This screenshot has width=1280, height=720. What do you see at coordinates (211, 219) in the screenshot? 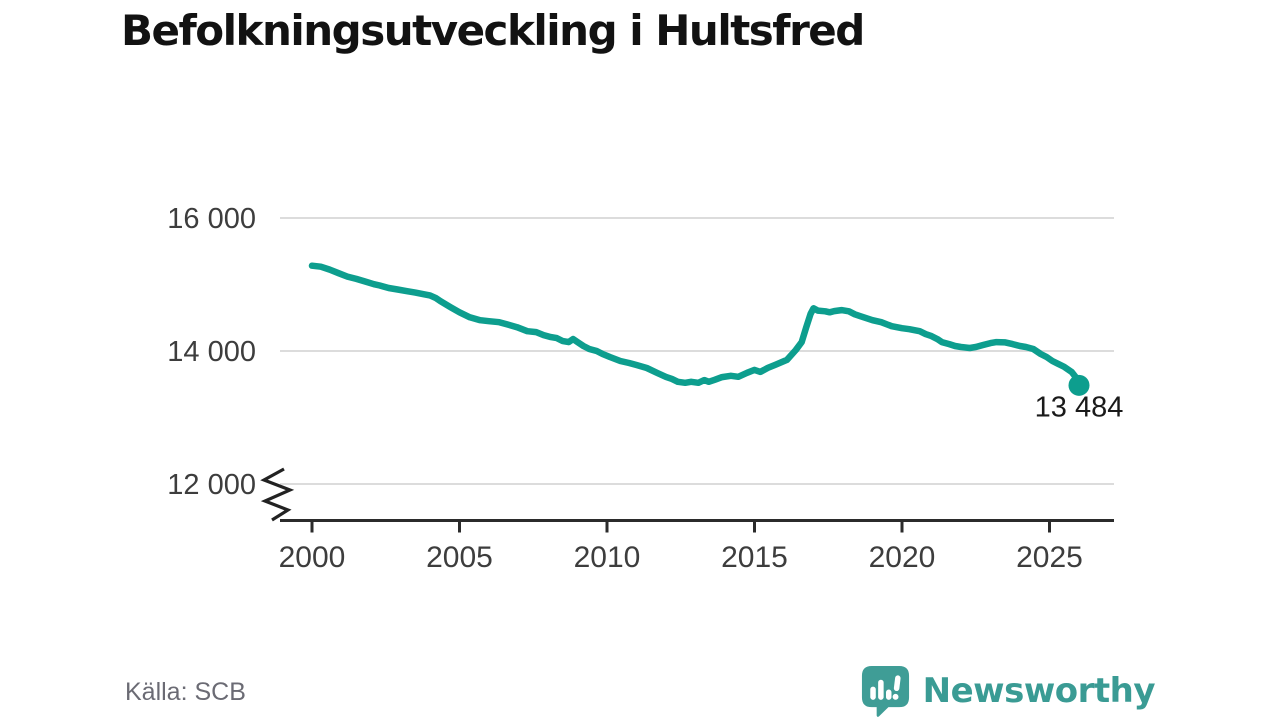
I see `y-axis-tick-label: 16 000` at bounding box center [211, 219].